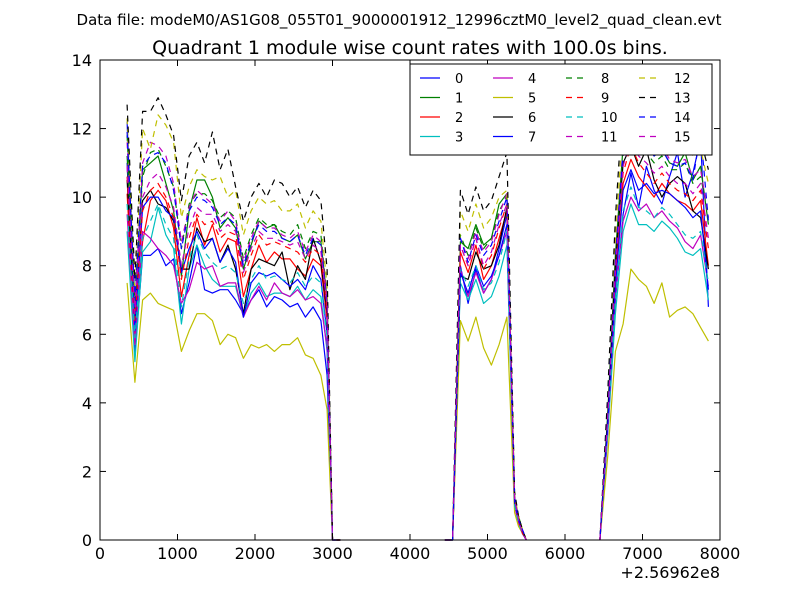 Image resolution: width=800 pixels, height=600 pixels. What do you see at coordinates (682, 79) in the screenshot?
I see `legend-label: 12` at bounding box center [682, 79].